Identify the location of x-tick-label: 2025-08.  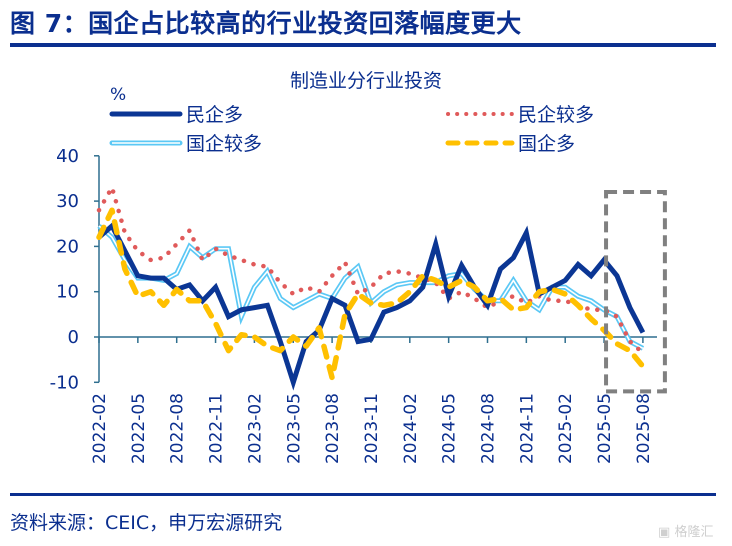
(644, 428).